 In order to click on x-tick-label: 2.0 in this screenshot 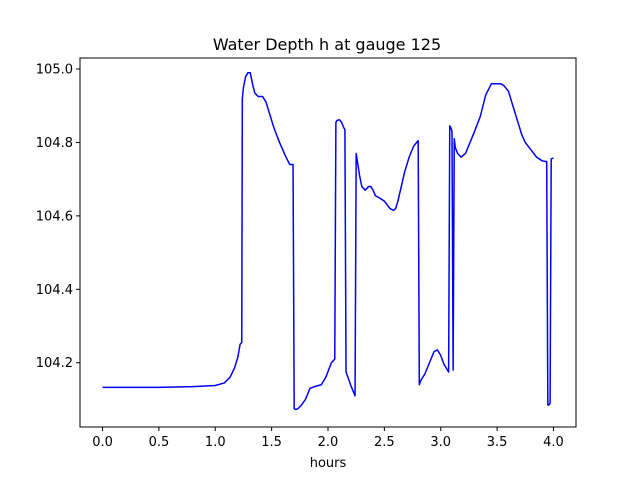, I will do `click(328, 442)`.